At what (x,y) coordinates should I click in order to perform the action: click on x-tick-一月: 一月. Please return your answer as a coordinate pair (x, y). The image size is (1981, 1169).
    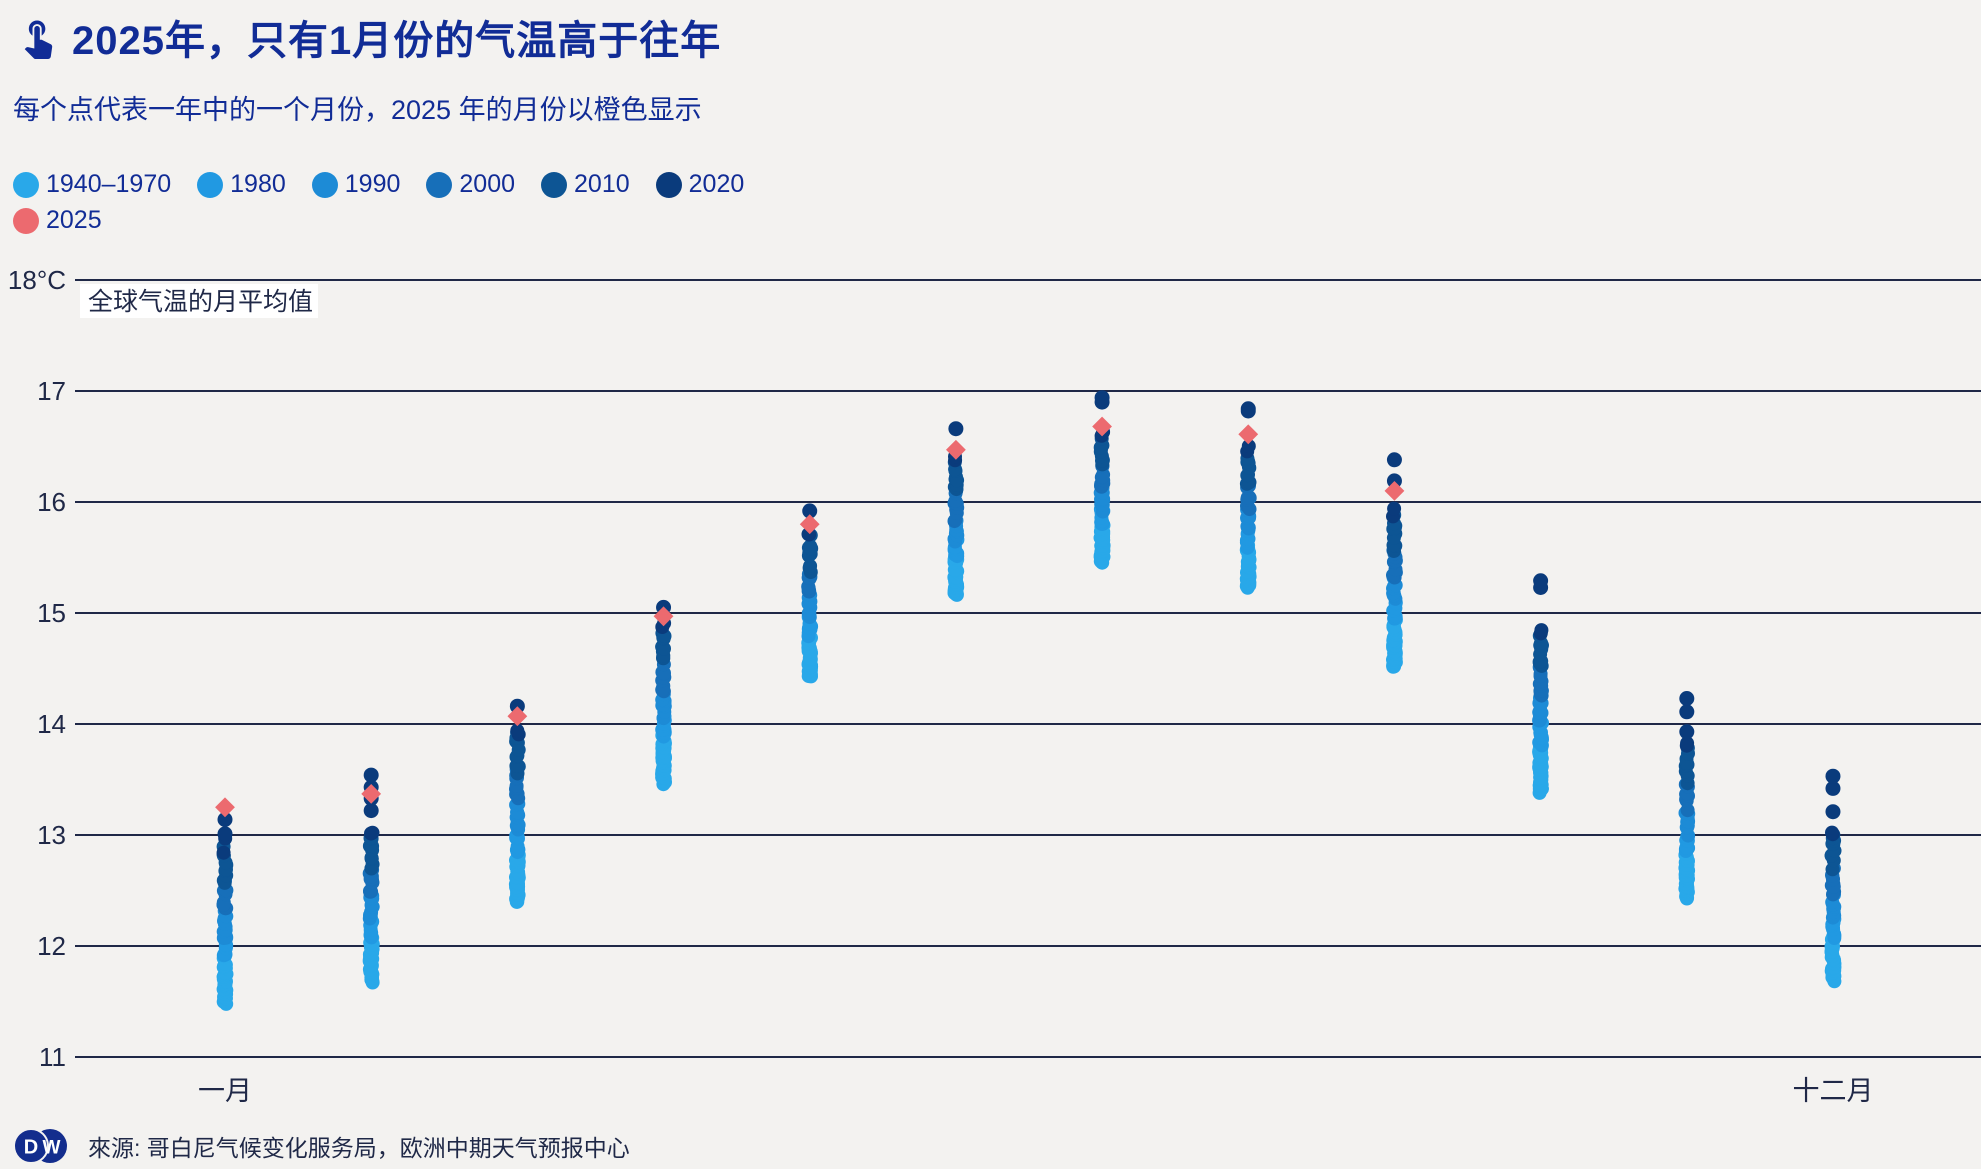
    Looking at the image, I should click on (225, 1091).